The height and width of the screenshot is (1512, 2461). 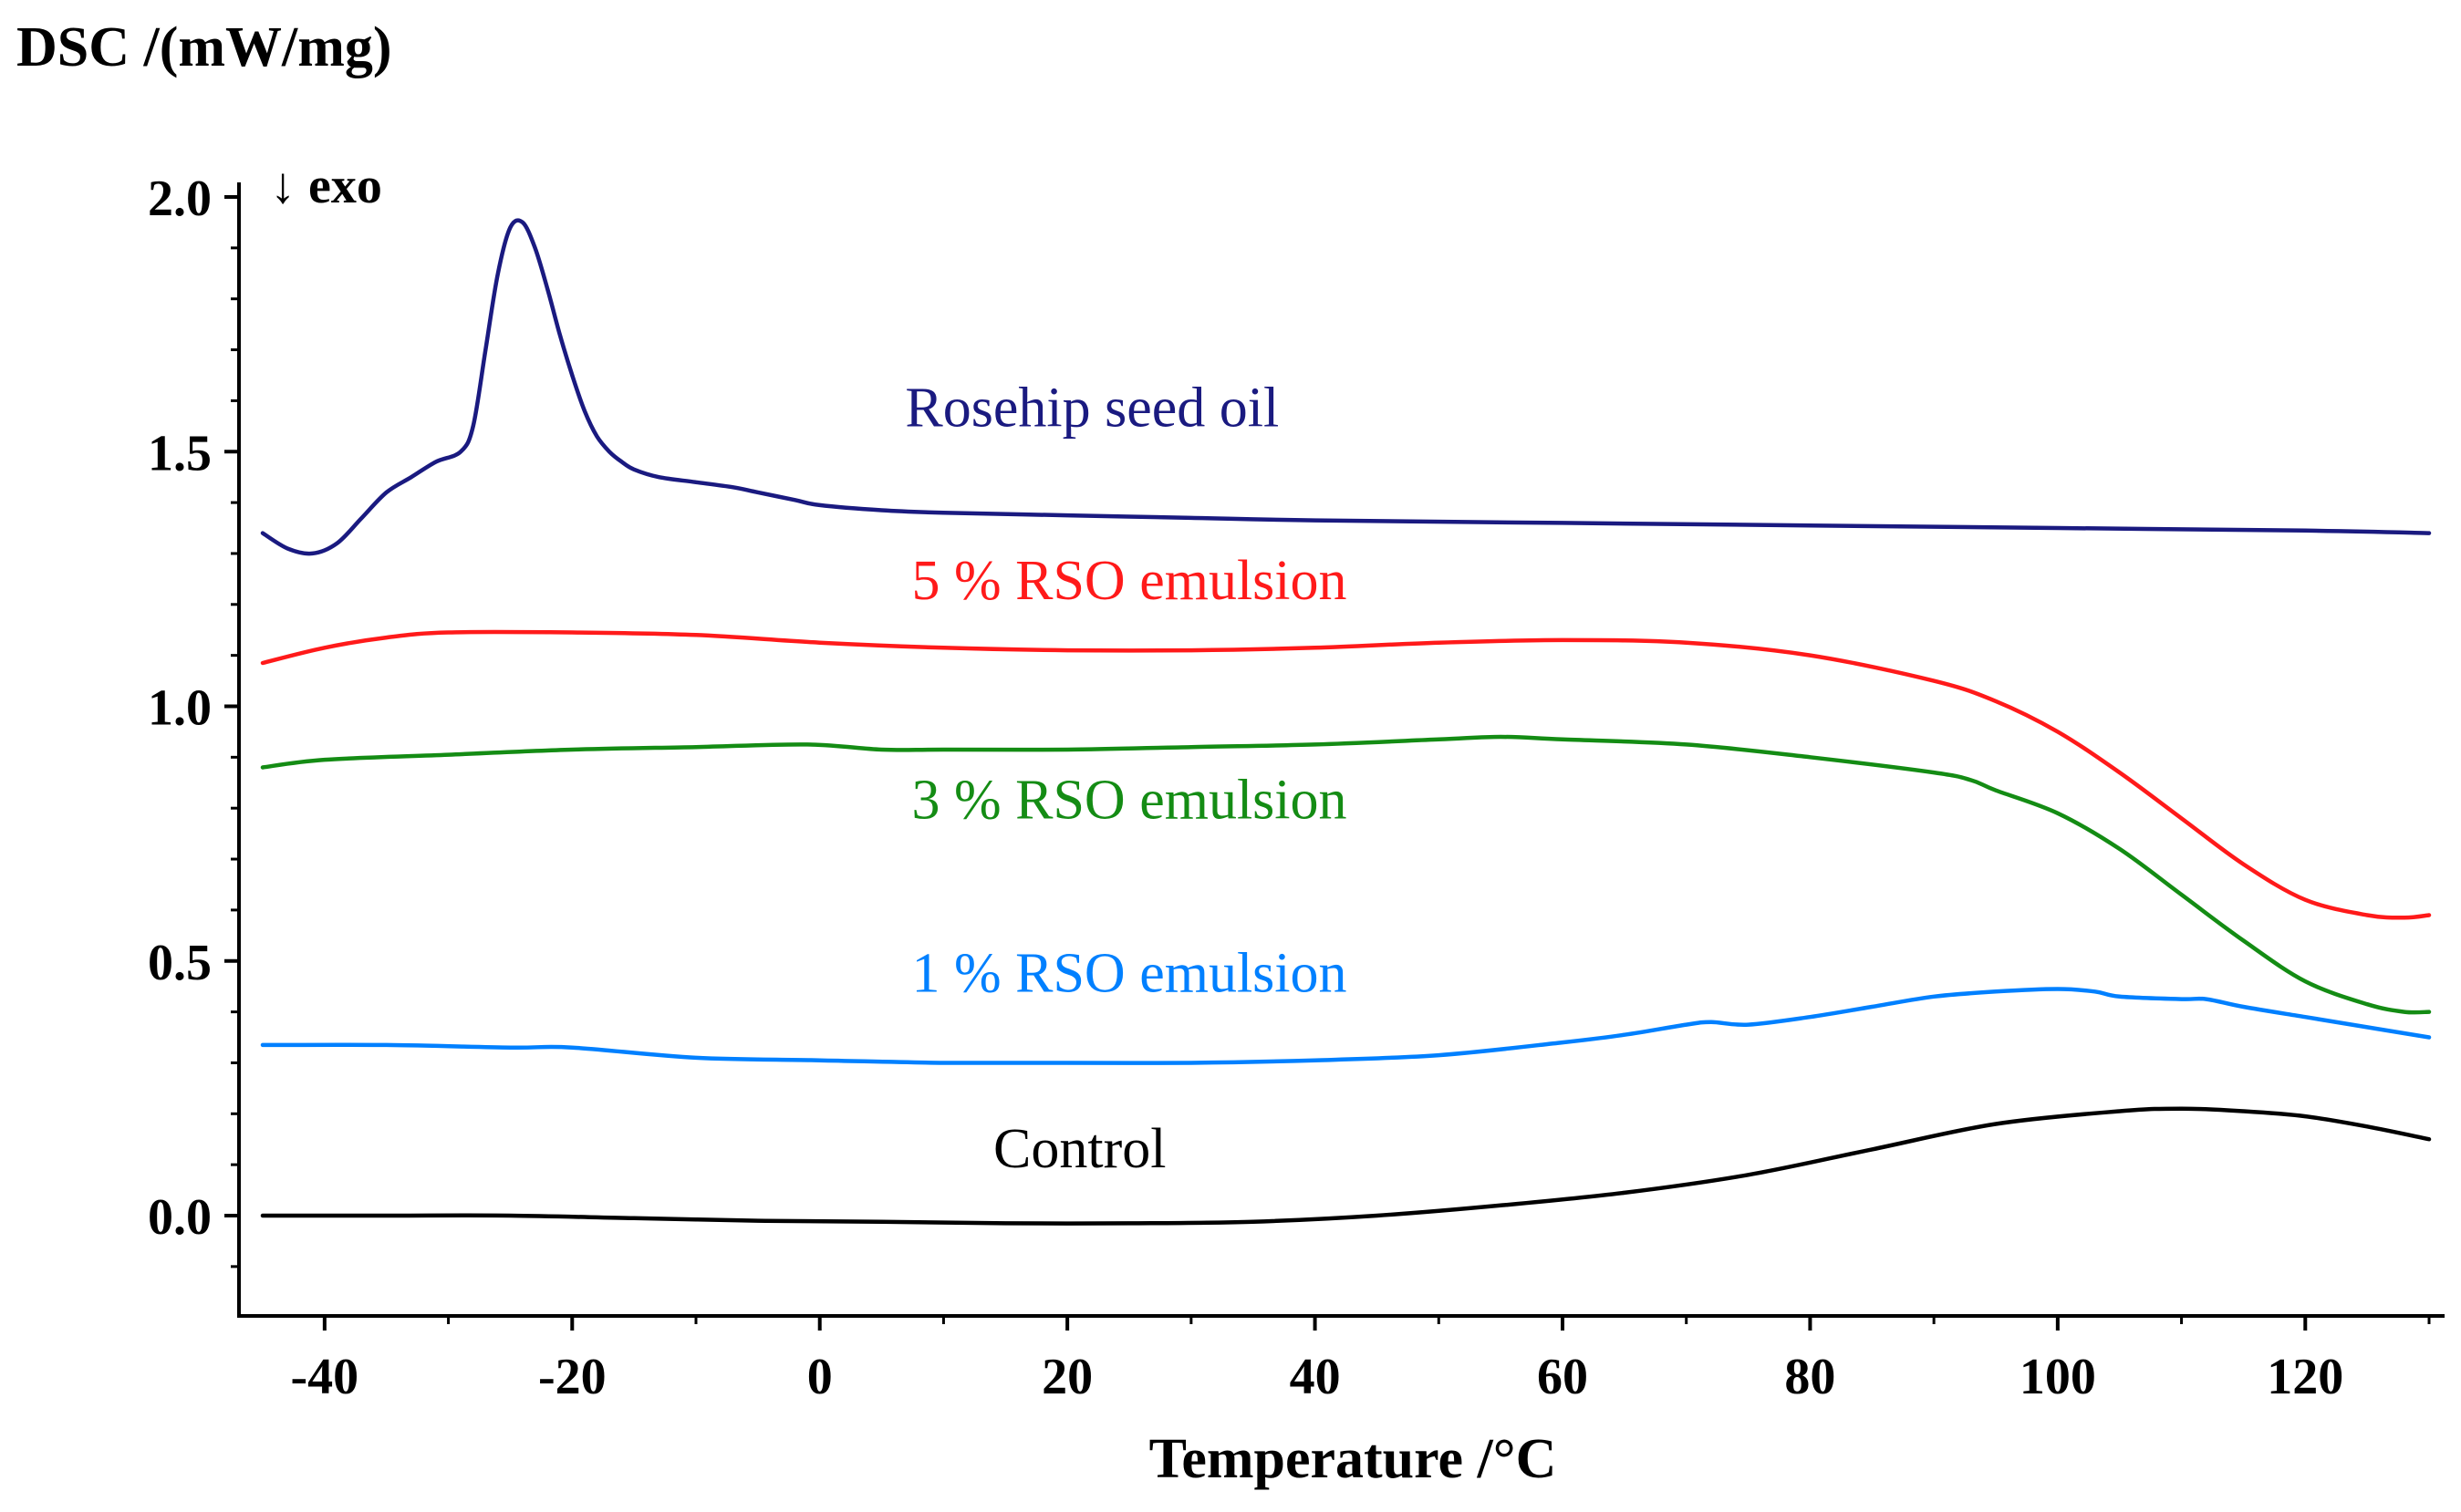 What do you see at coordinates (180, 453) in the screenshot?
I see `y-tick-label: 1.5` at bounding box center [180, 453].